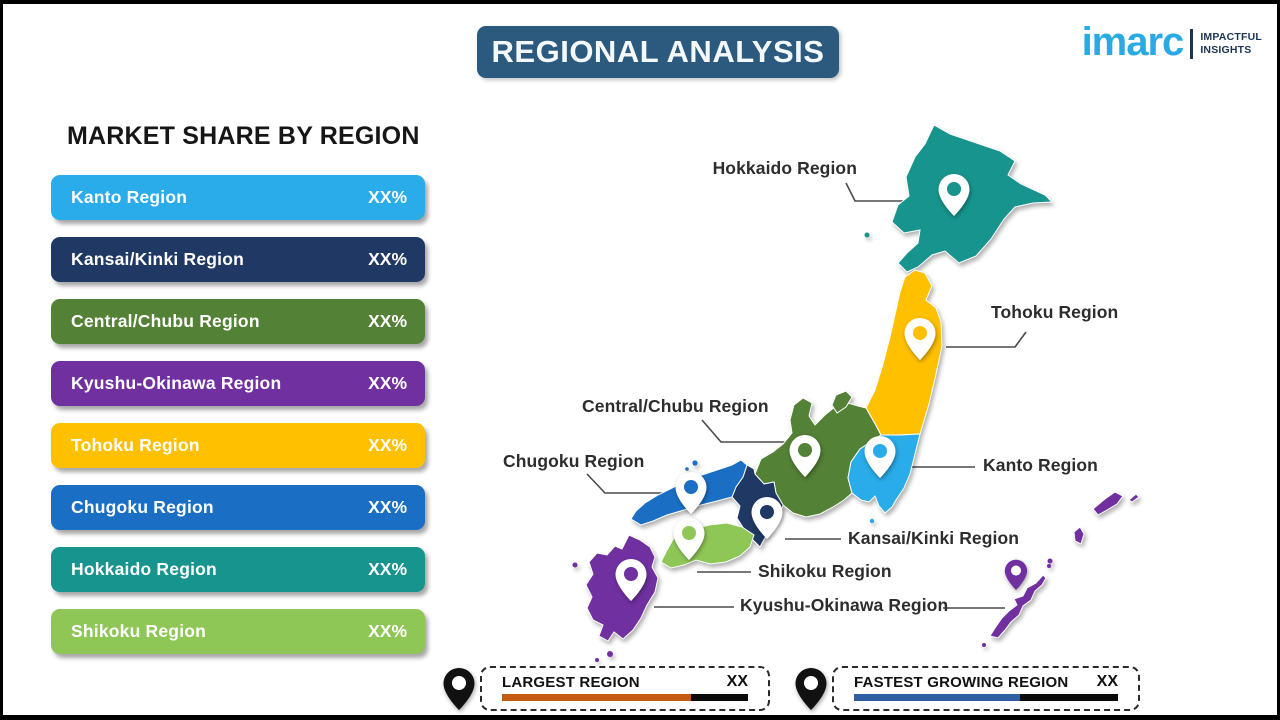  I want to click on largest-region-bar-track, so click(625, 697).